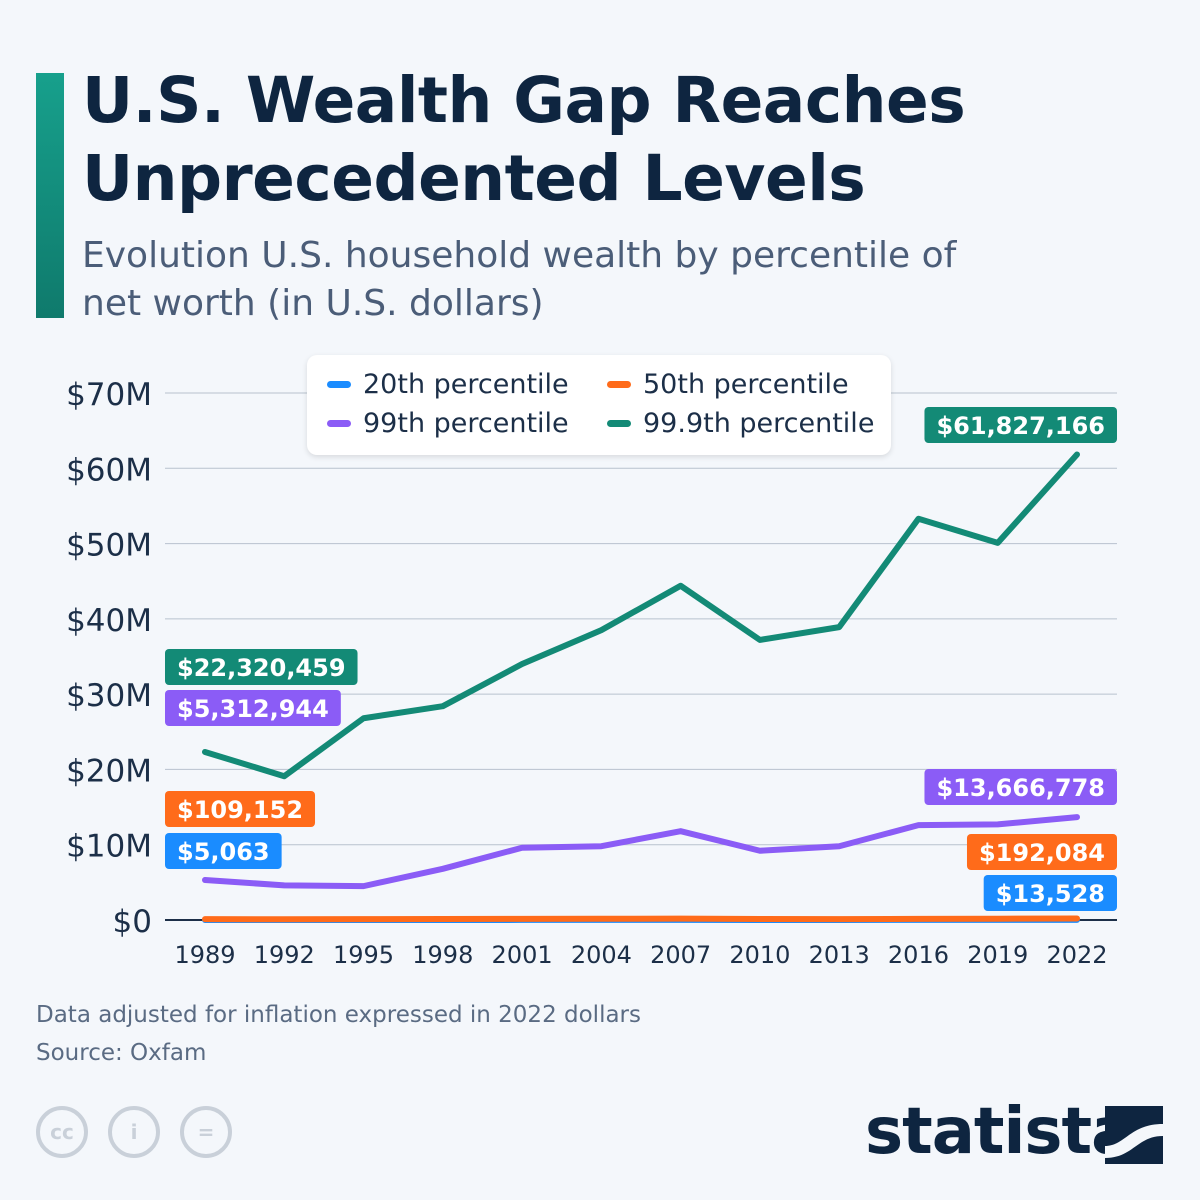 This screenshot has width=1200, height=1200. I want to click on svg-text: $22,320,459, so click(261, 668).